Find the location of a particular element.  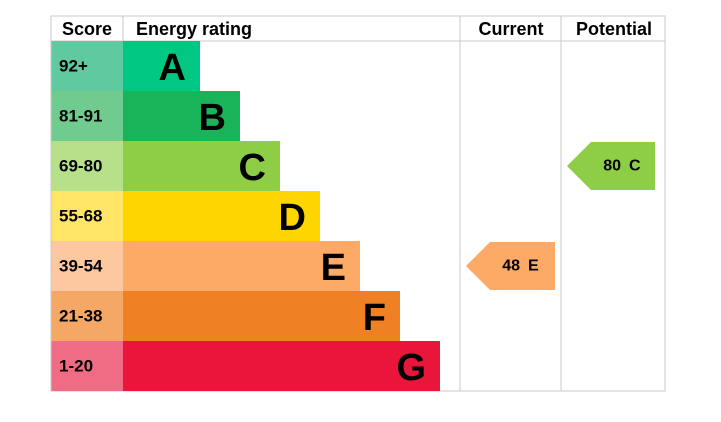

potential-arrow is located at coordinates (611, 166).